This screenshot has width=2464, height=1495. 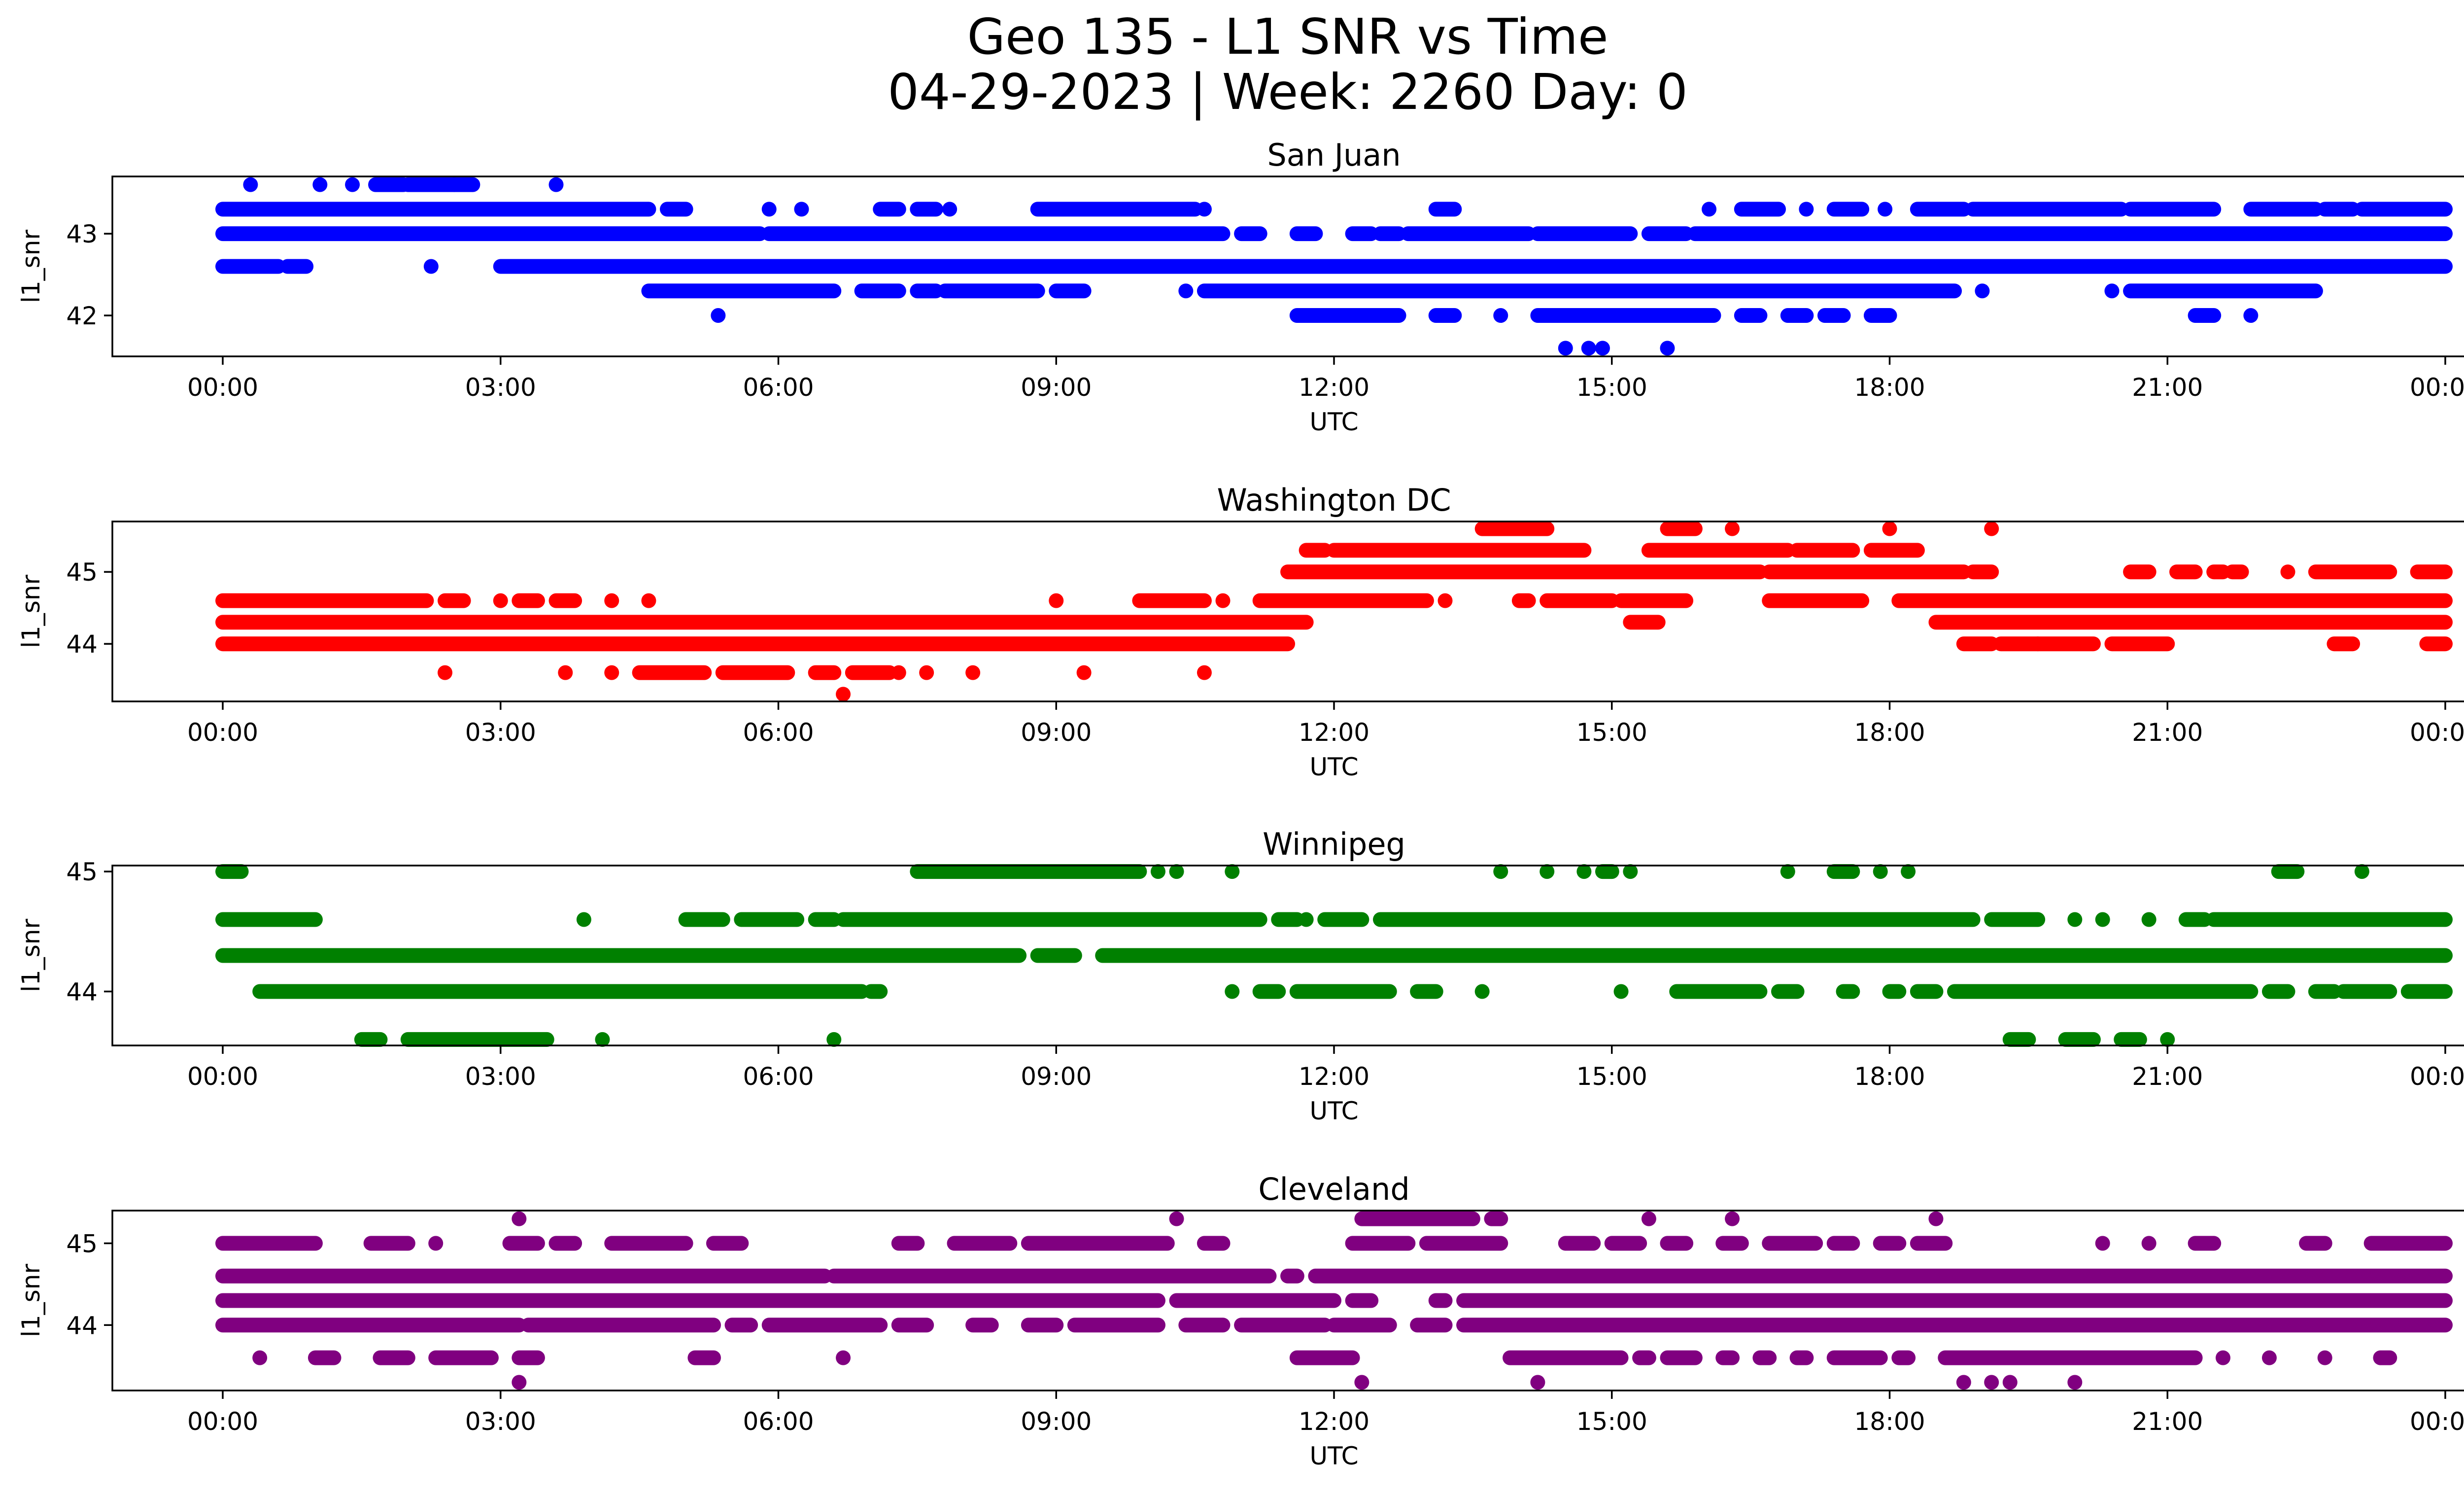 I want to click on x-tick-label: 06:00, so click(x=778, y=732).